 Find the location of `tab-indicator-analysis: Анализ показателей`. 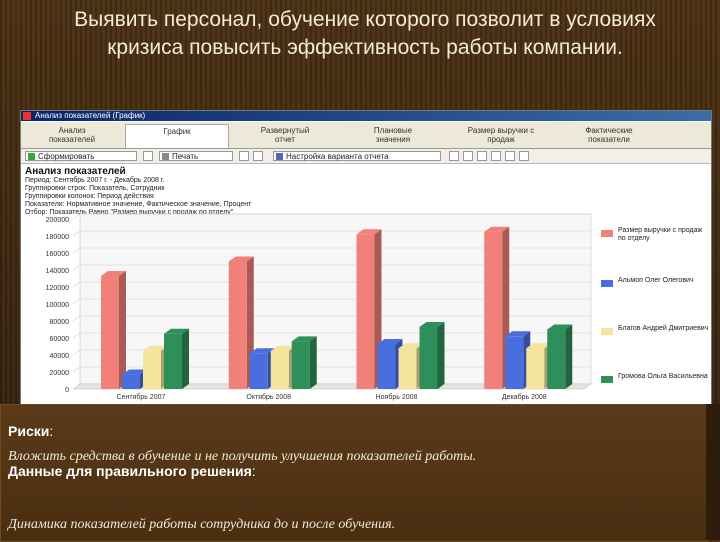

tab-indicator-analysis: Анализ показателей is located at coordinates (72, 135).